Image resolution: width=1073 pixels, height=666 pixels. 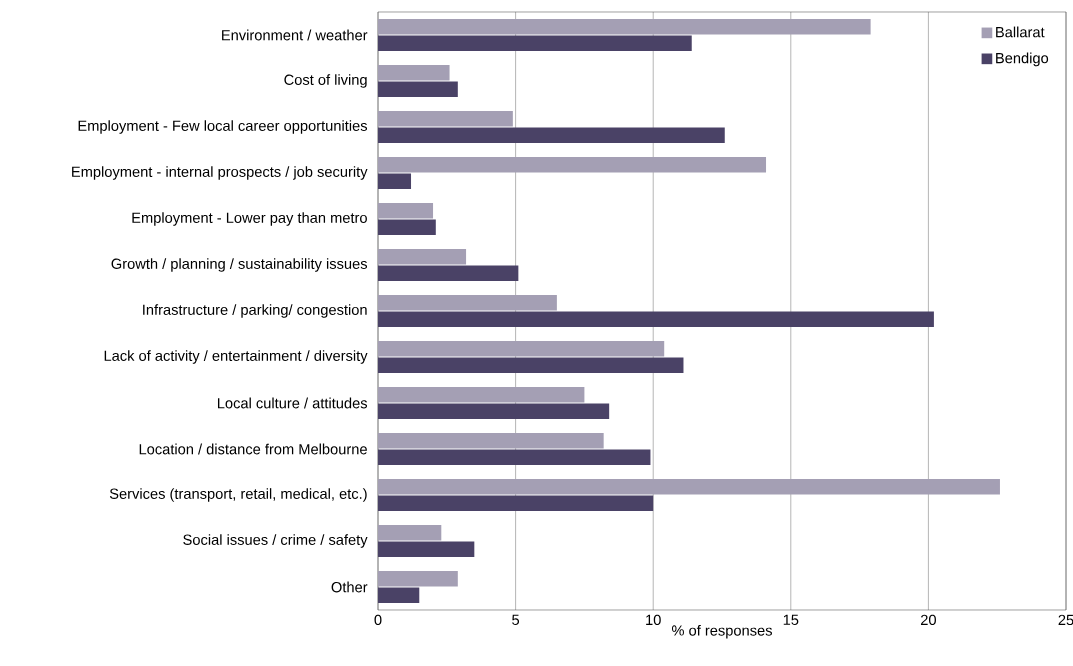 What do you see at coordinates (349, 587) in the screenshot?
I see `y-tick-label: Other` at bounding box center [349, 587].